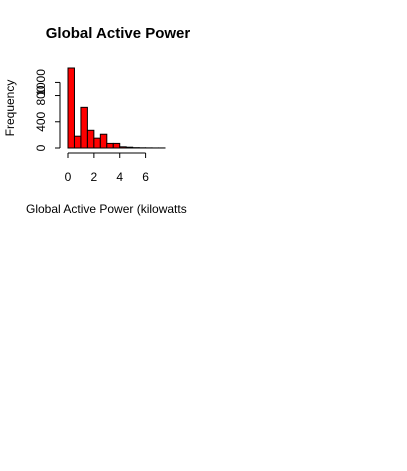 The width and height of the screenshot is (407, 471). I want to click on x-tick-label: 4, so click(119, 177).